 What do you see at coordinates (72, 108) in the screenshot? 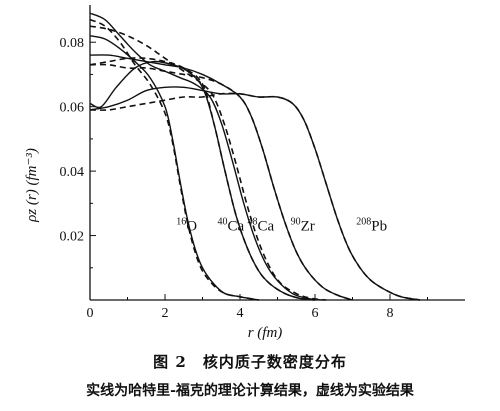
I see `y-tick-label: 0.06` at bounding box center [72, 108].